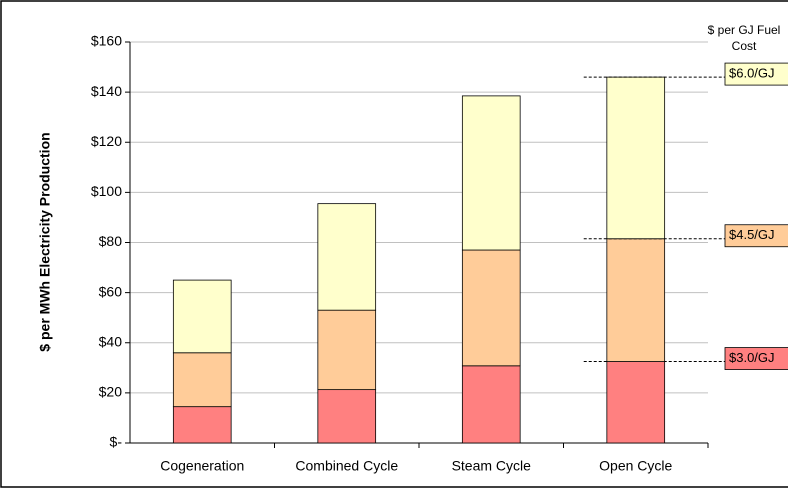  What do you see at coordinates (106, 191) in the screenshot?
I see `y-tick-label: $100` at bounding box center [106, 191].